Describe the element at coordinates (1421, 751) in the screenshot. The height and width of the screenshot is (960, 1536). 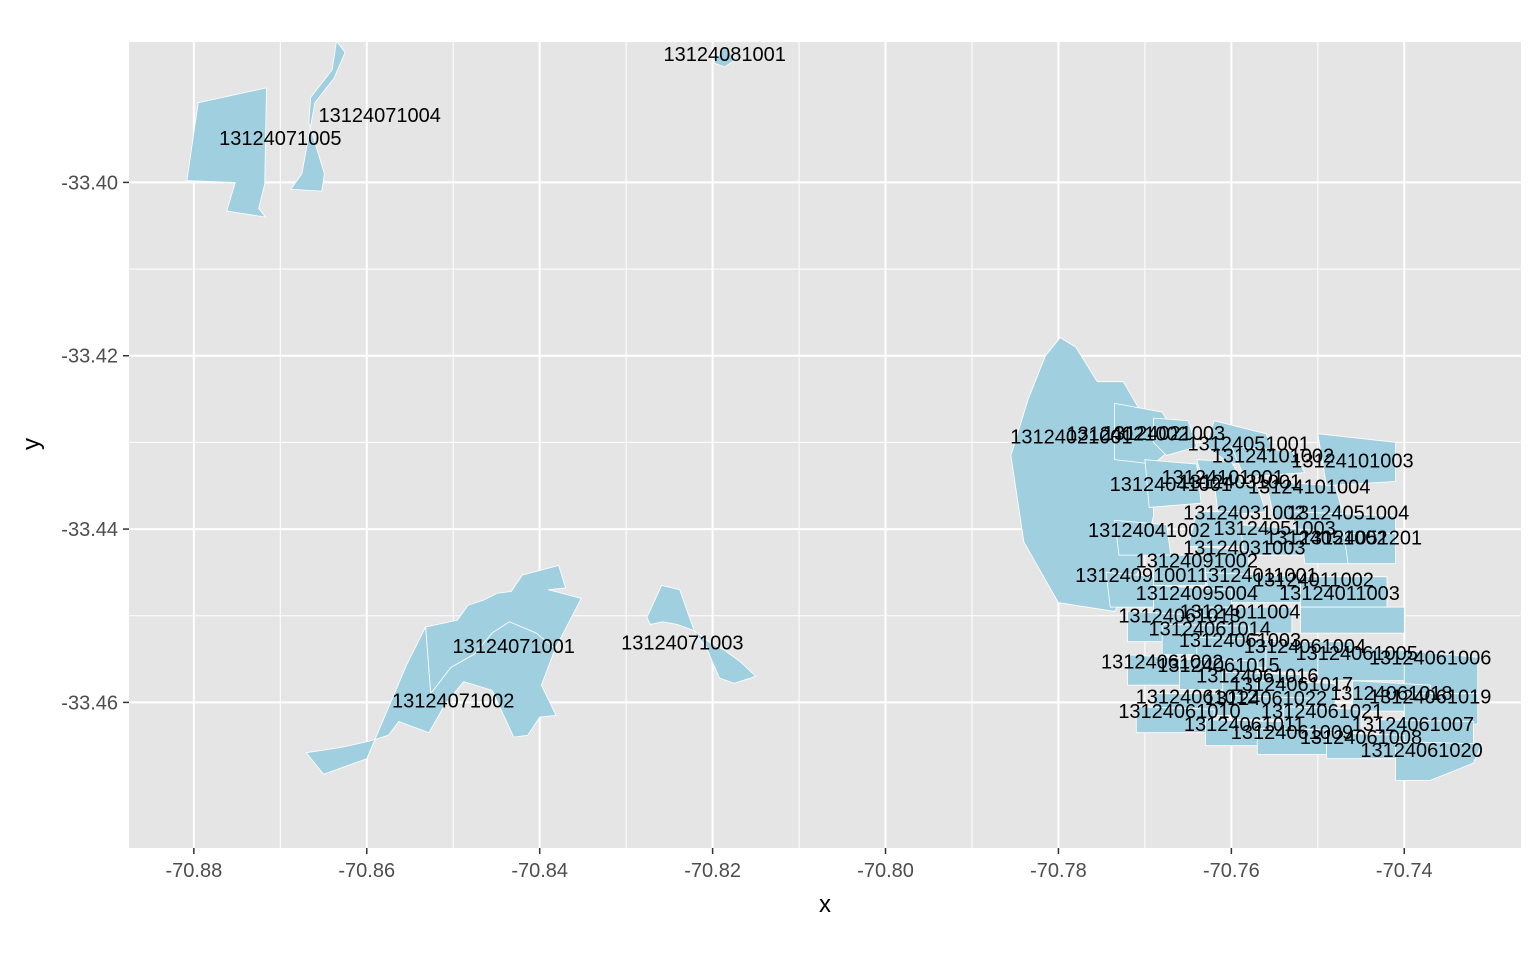
I see `region-label: 13124061020` at that location.